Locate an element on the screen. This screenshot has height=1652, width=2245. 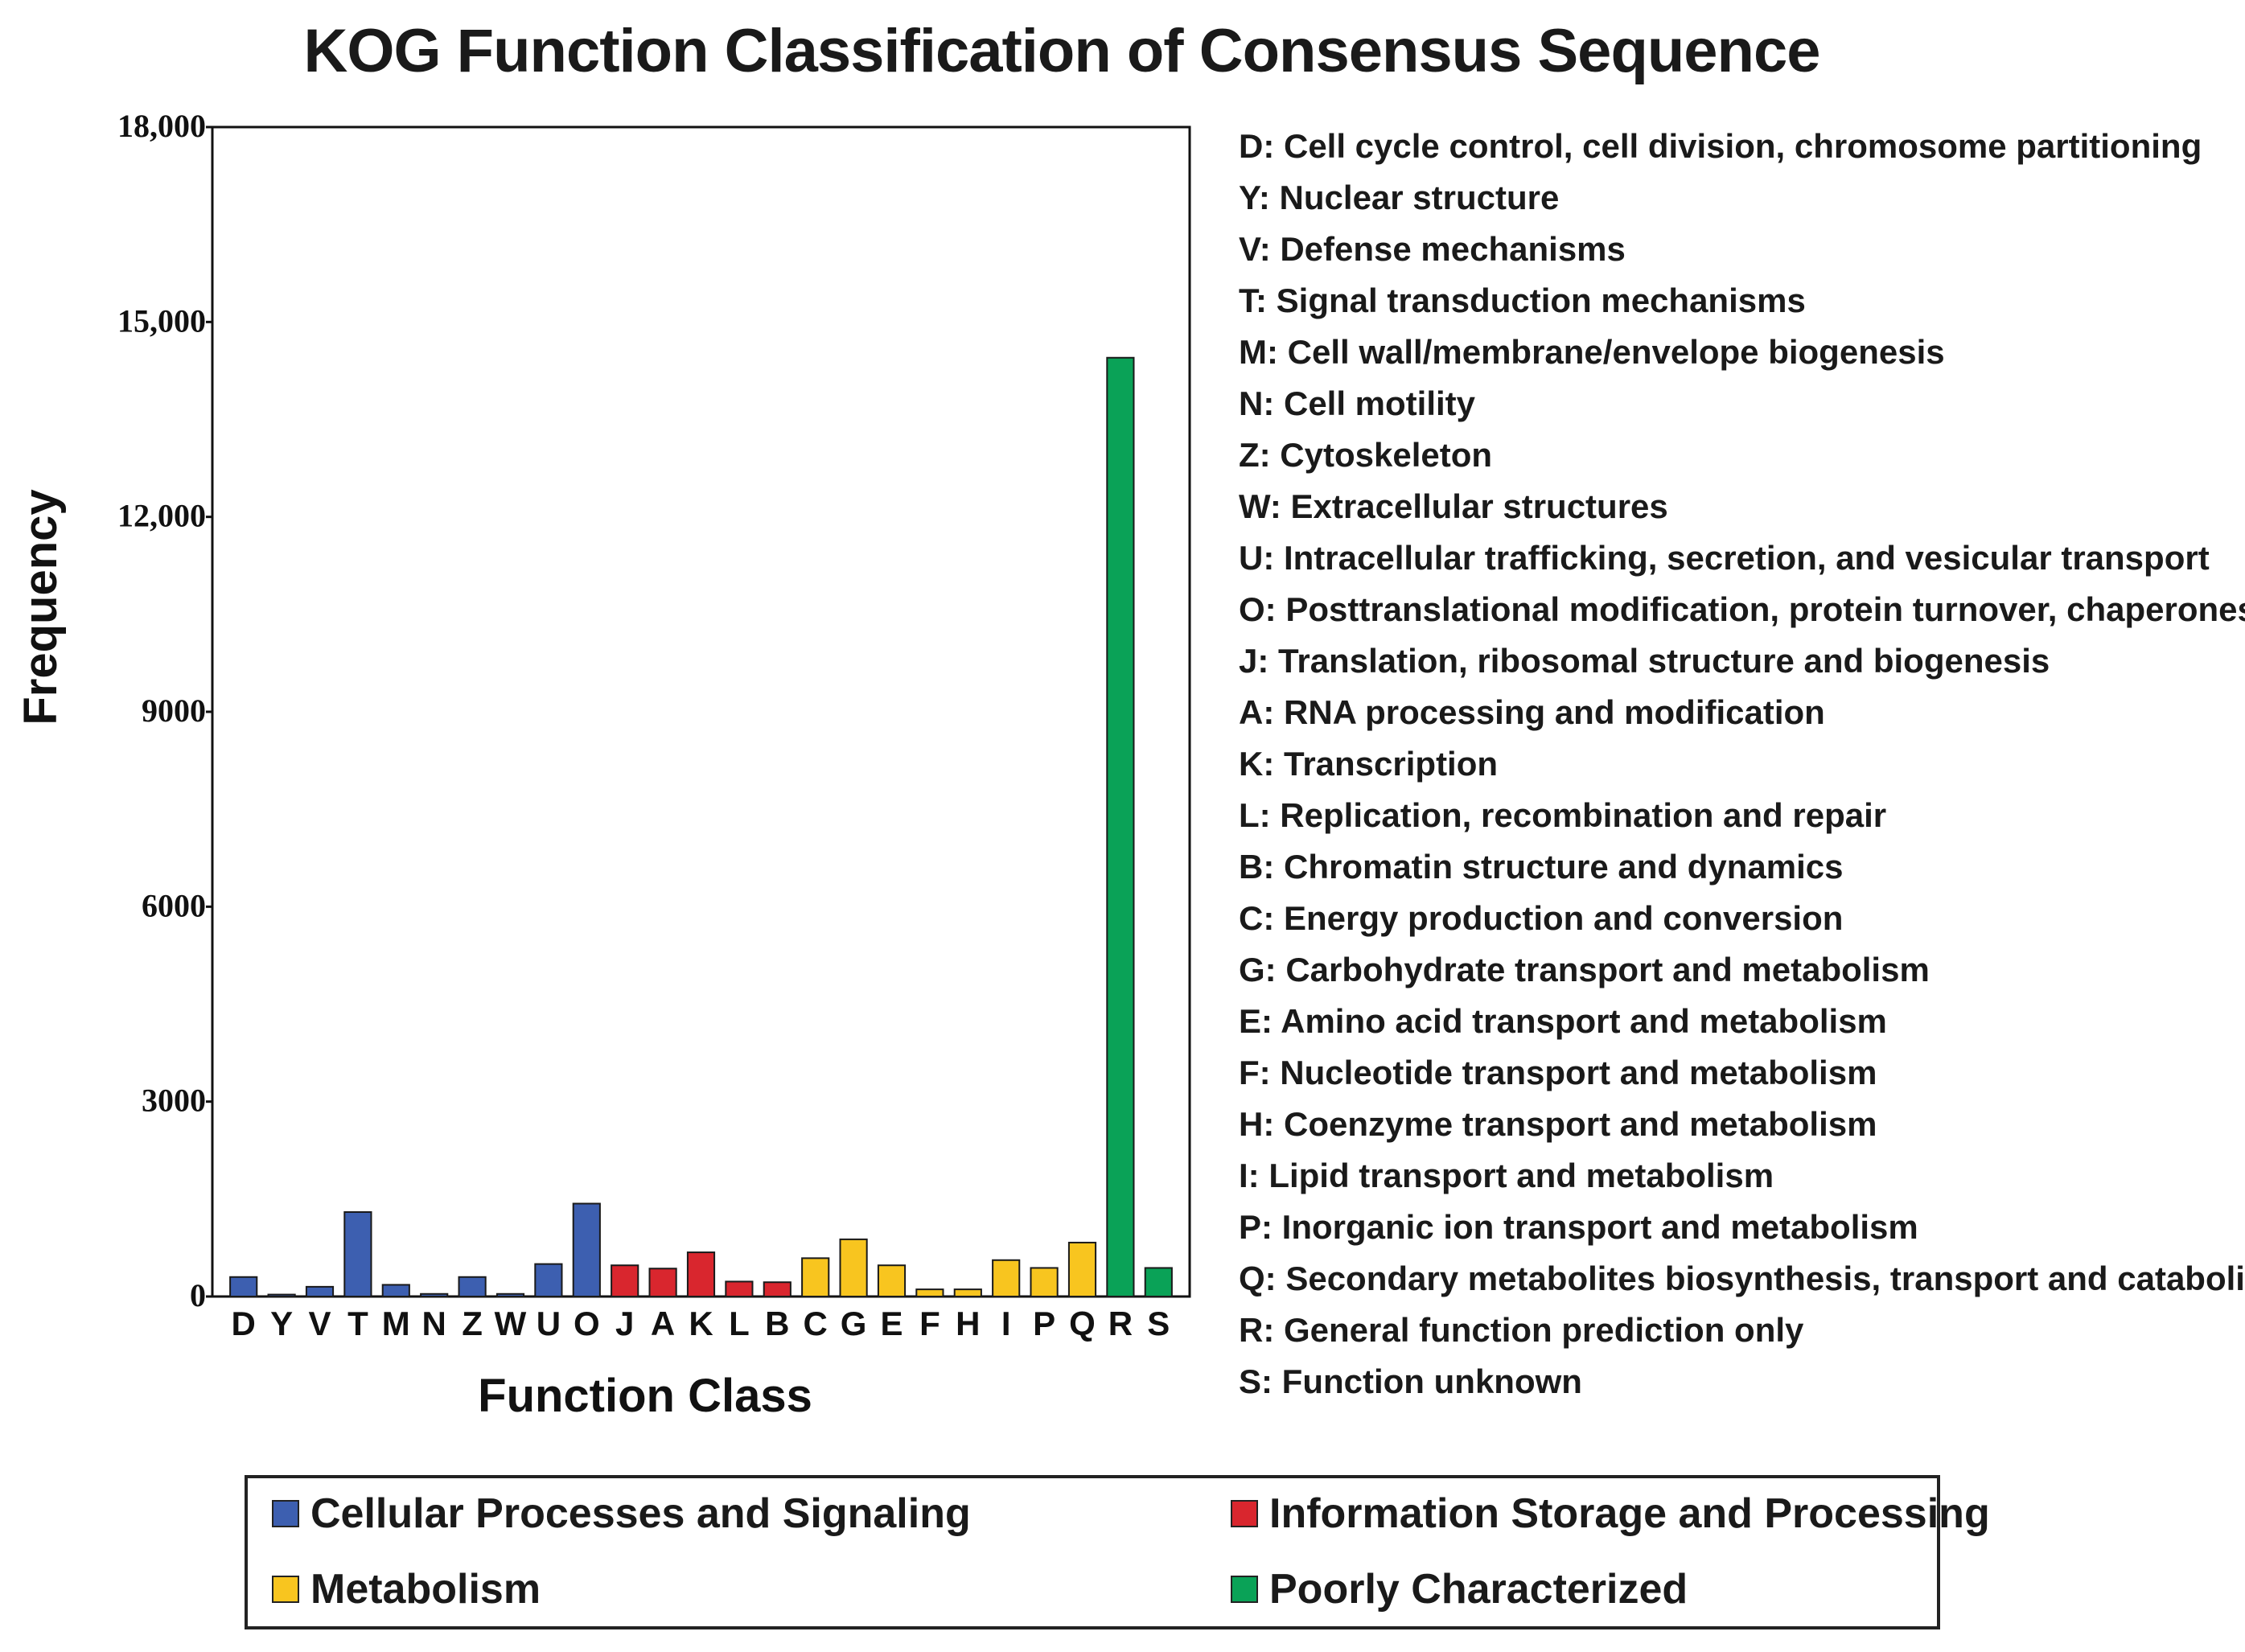
bar-J is located at coordinates (625, 1281).